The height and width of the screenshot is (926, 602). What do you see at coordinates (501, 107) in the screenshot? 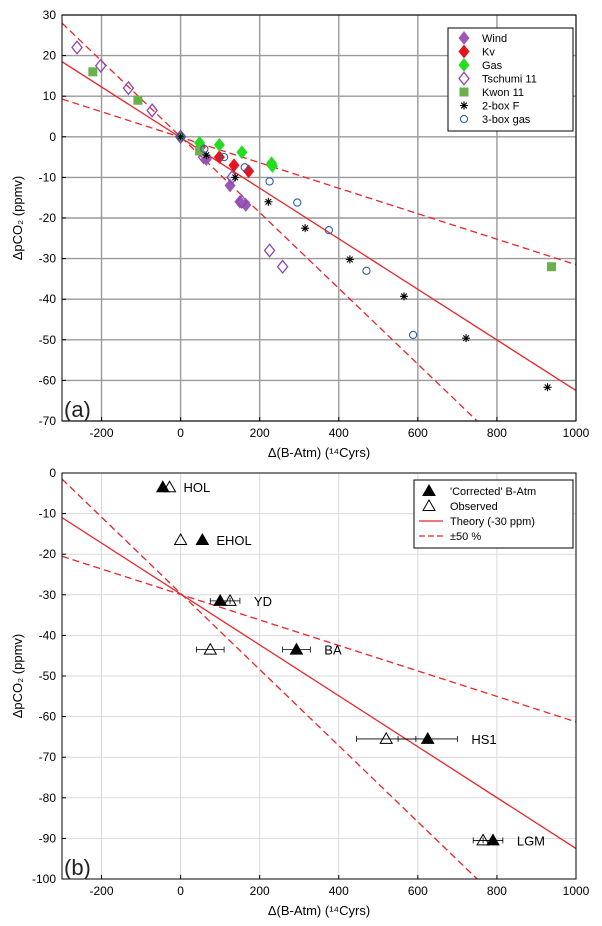
I see `legend-label: 2-box F` at bounding box center [501, 107].